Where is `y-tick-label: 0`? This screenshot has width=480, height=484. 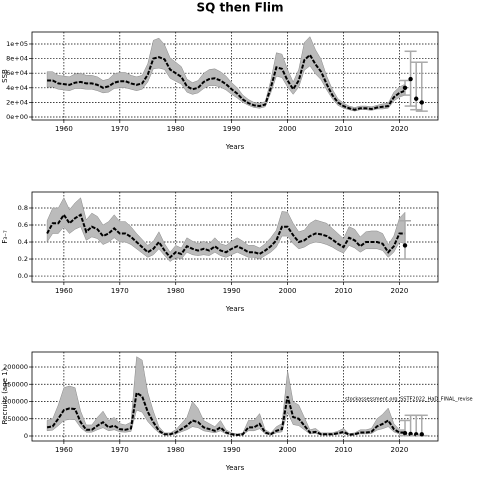 y-tick-label: 0 is located at coordinates (26, 436).